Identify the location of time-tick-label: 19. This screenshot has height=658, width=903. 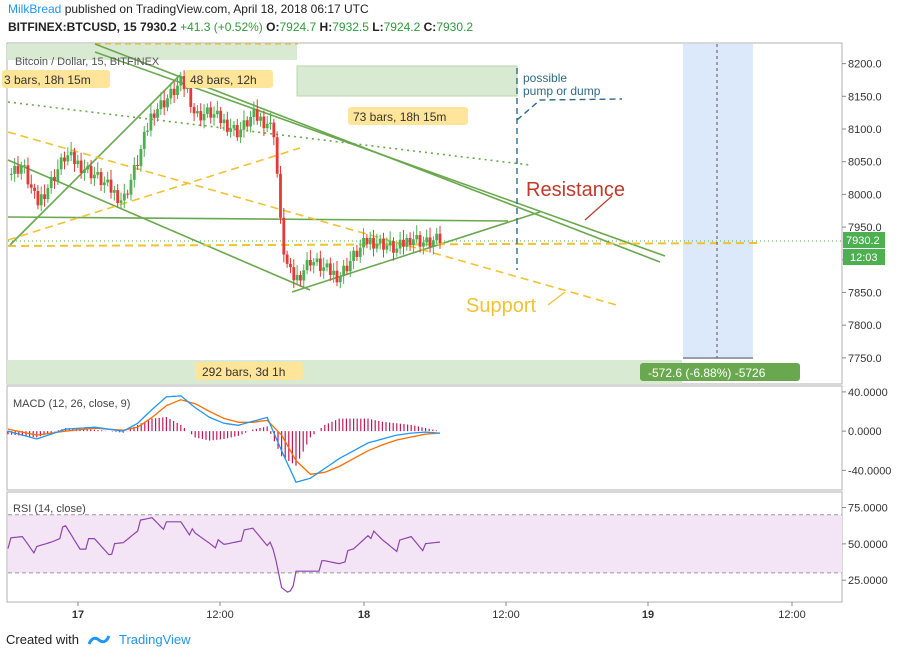
(648, 615).